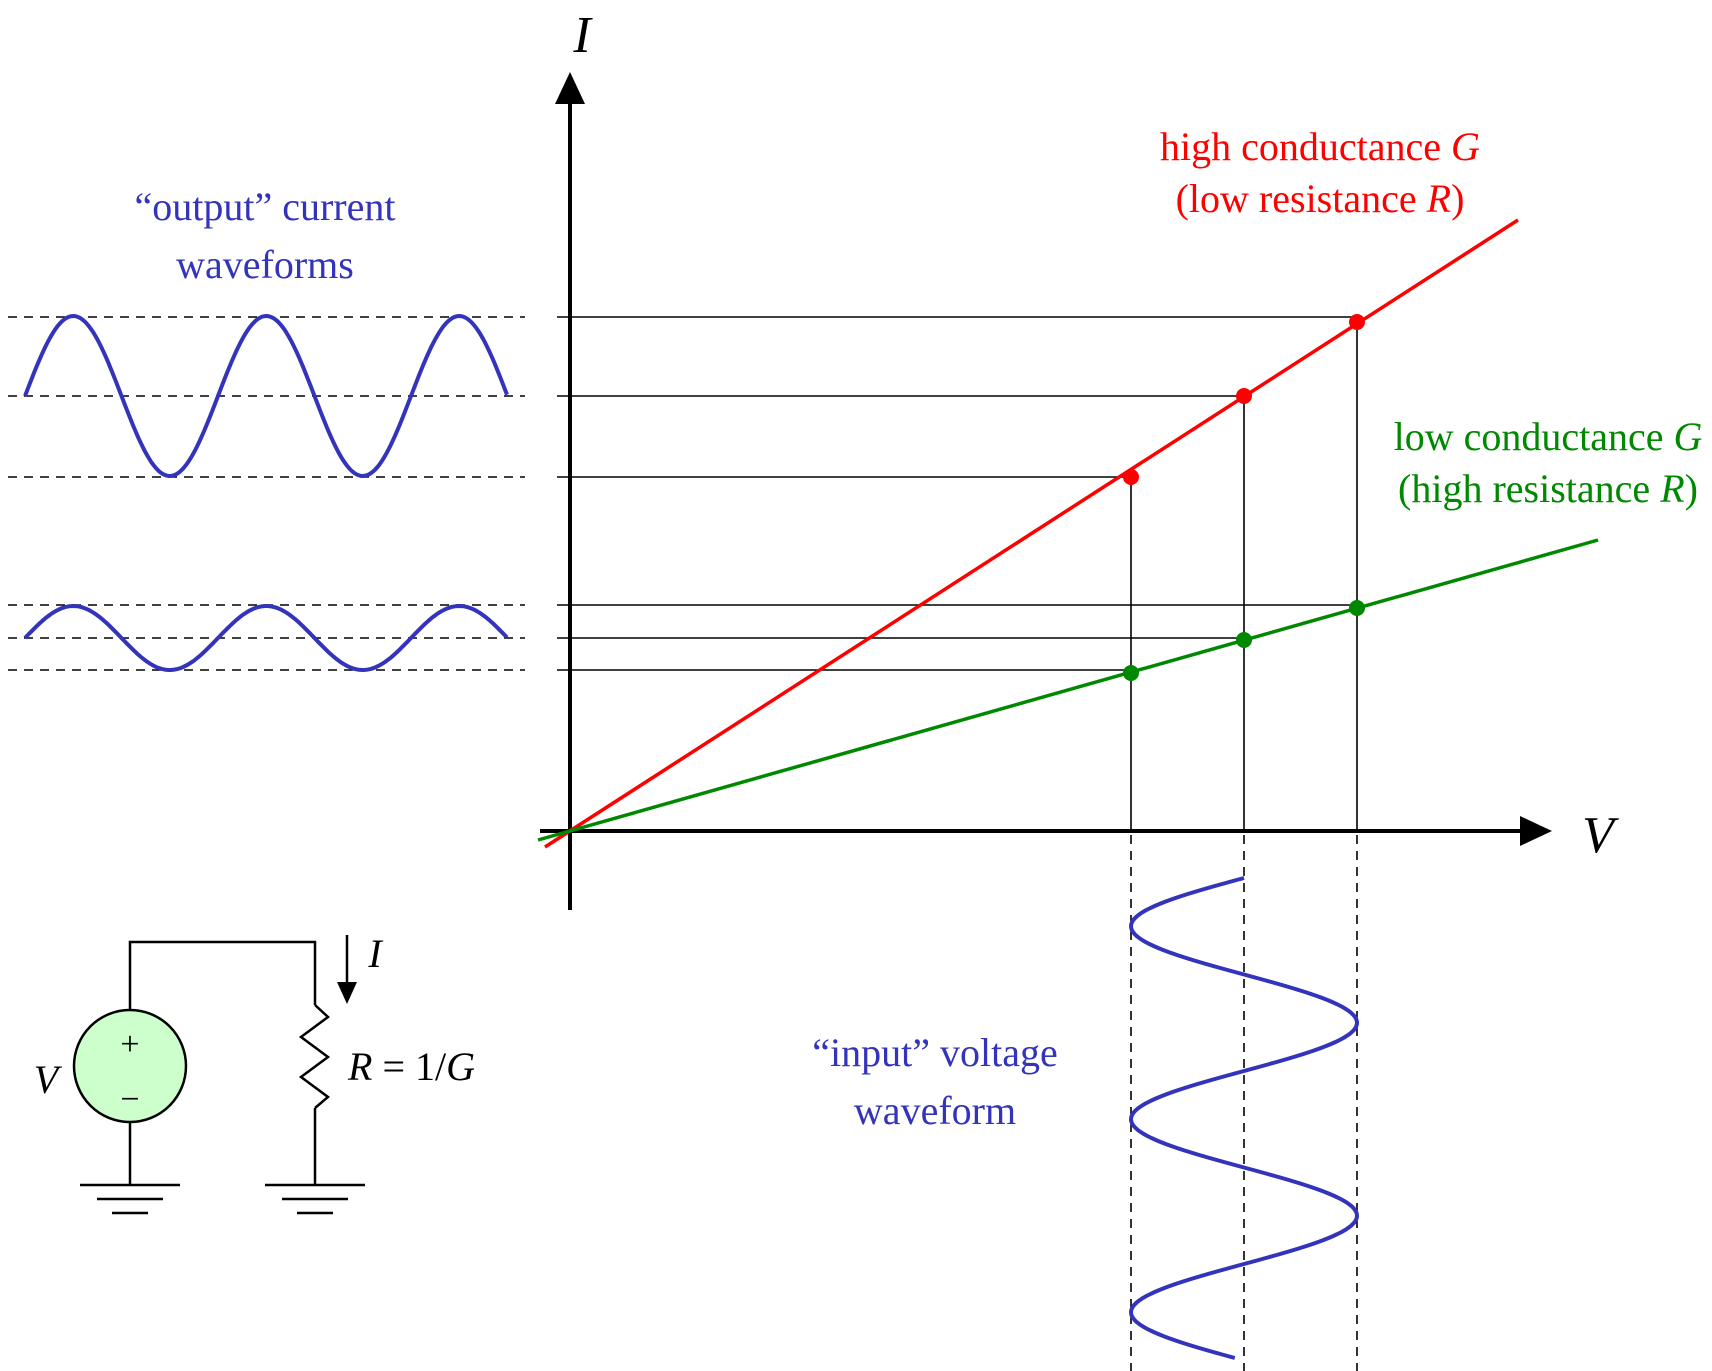 This screenshot has height=1371, width=1712. Describe the element at coordinates (315, 1199) in the screenshot. I see `ground-symbol-right` at that location.